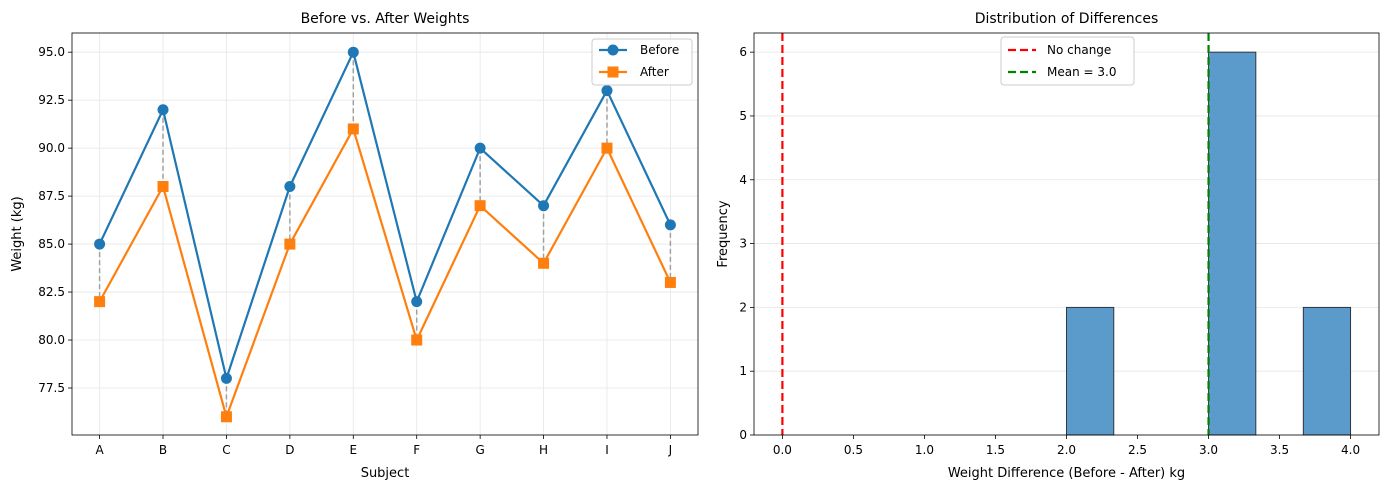  Describe the element at coordinates (924, 450) in the screenshot. I see `x-tick-label: 1.0` at that location.